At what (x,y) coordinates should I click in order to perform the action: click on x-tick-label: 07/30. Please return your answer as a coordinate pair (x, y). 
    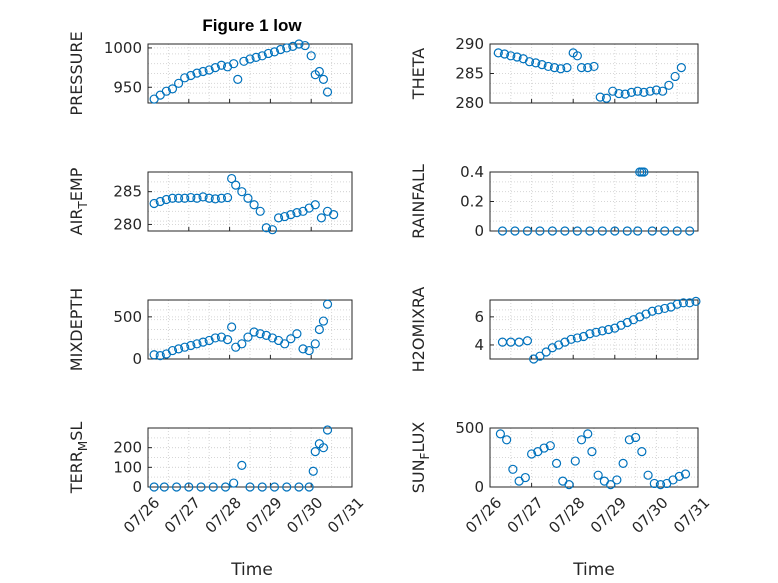
    Looking at the image, I should click on (304, 515).